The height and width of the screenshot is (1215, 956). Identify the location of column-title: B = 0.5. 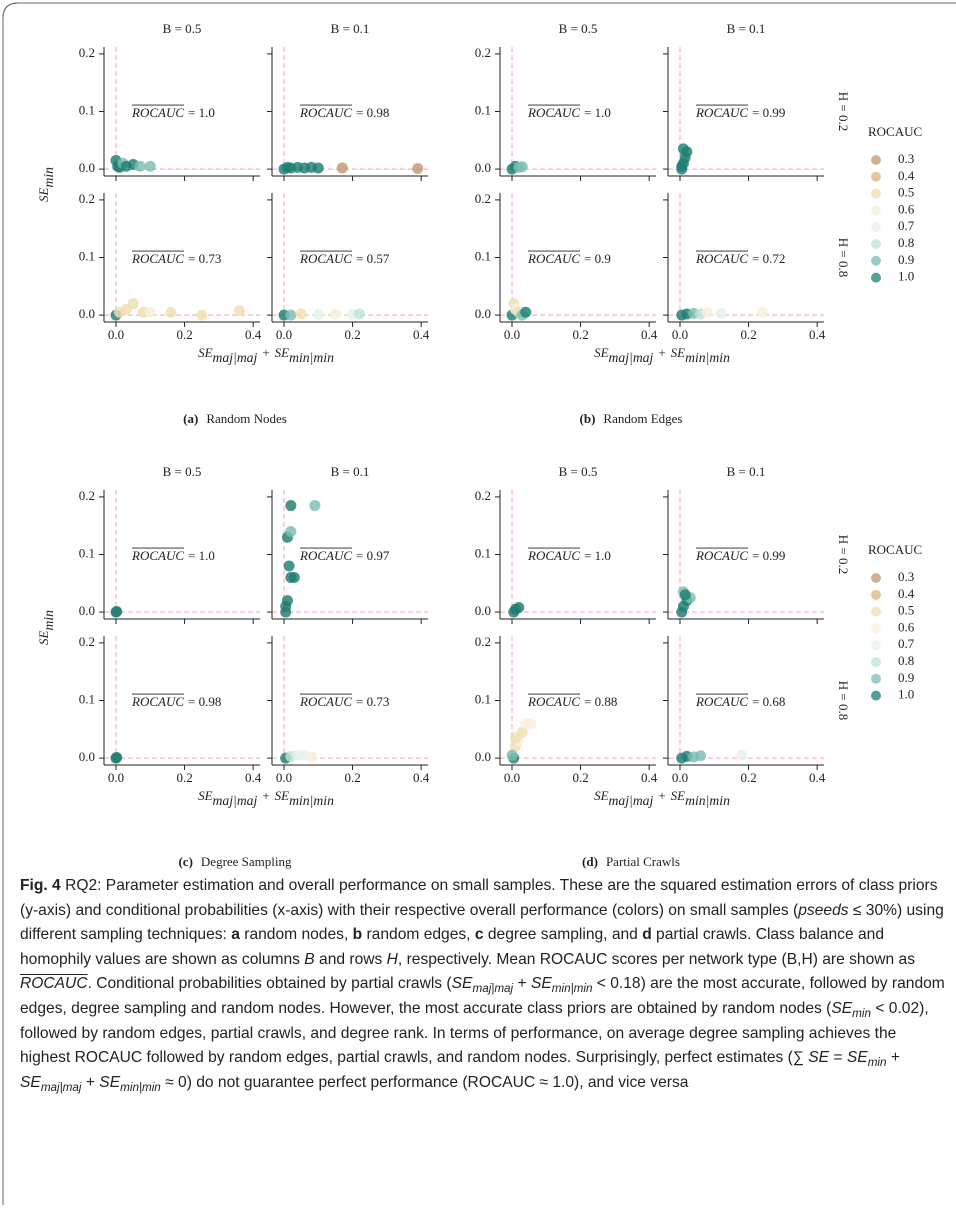
(578, 471).